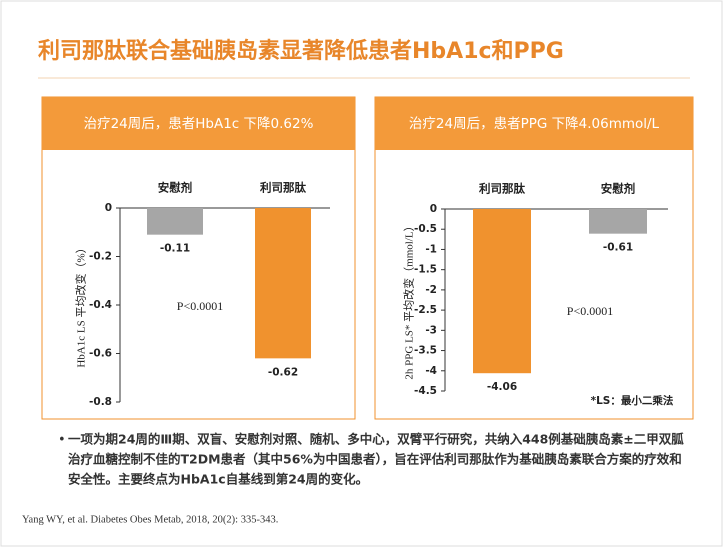  What do you see at coordinates (409, 299) in the screenshot?
I see `y-axis-label: 2h PPG LS* 平均改变（mmol/L）` at bounding box center [409, 299].